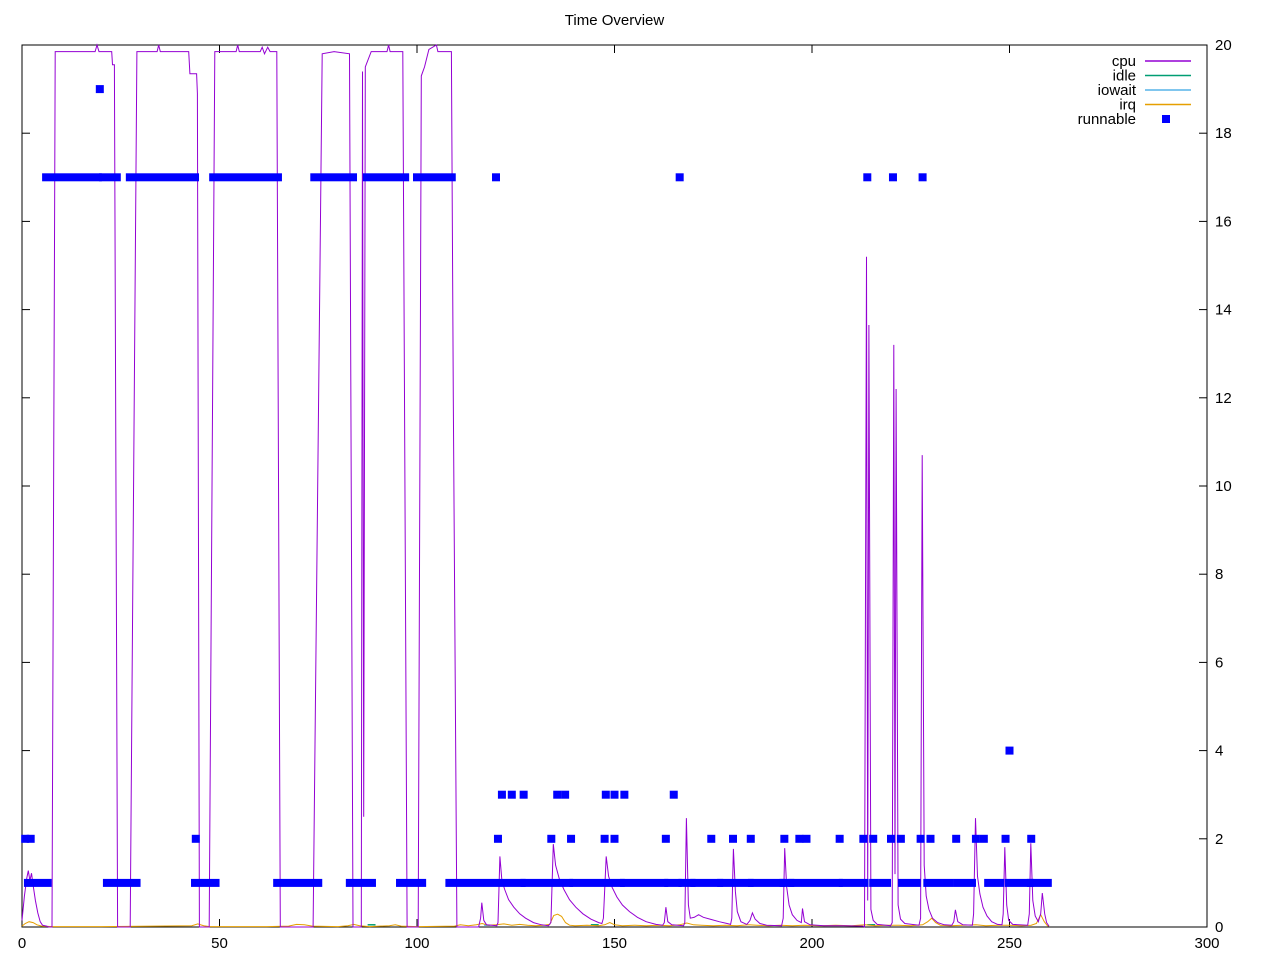 The width and height of the screenshot is (1280, 960). Describe the element at coordinates (1223, 221) in the screenshot. I see `y-tick-label: 16` at that location.